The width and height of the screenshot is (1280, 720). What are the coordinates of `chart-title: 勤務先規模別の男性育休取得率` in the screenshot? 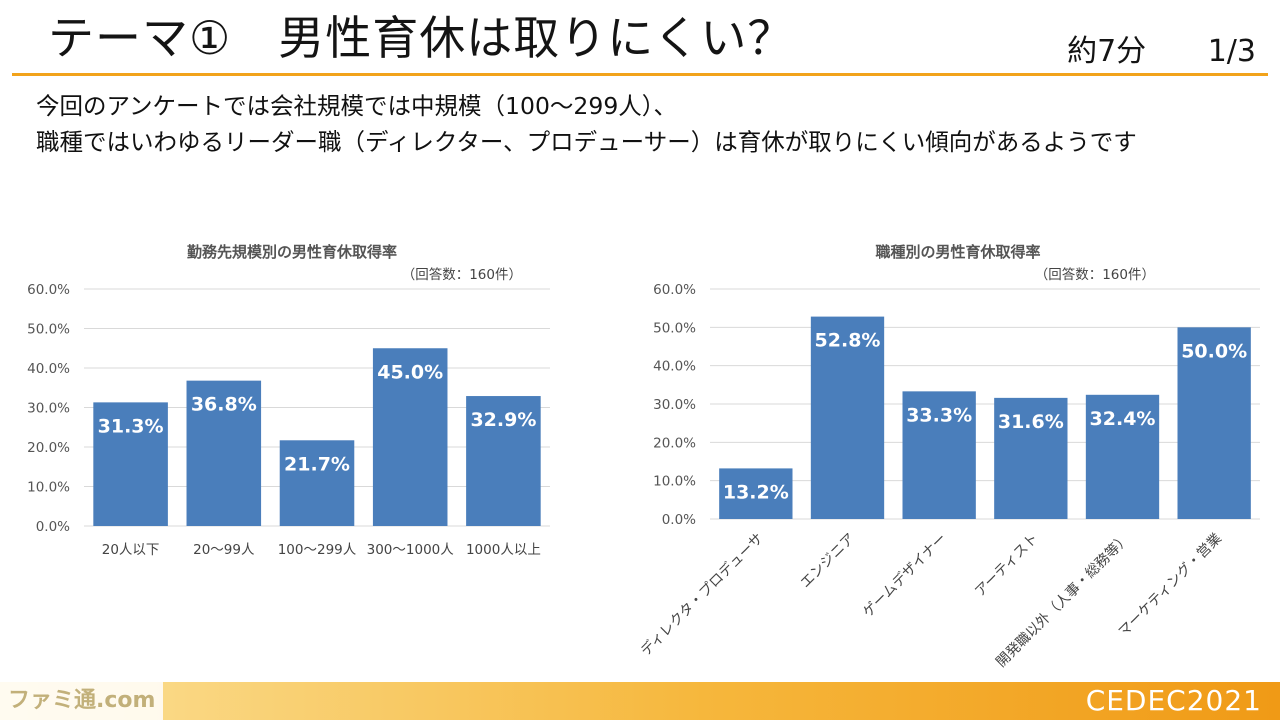 It's located at (292, 252).